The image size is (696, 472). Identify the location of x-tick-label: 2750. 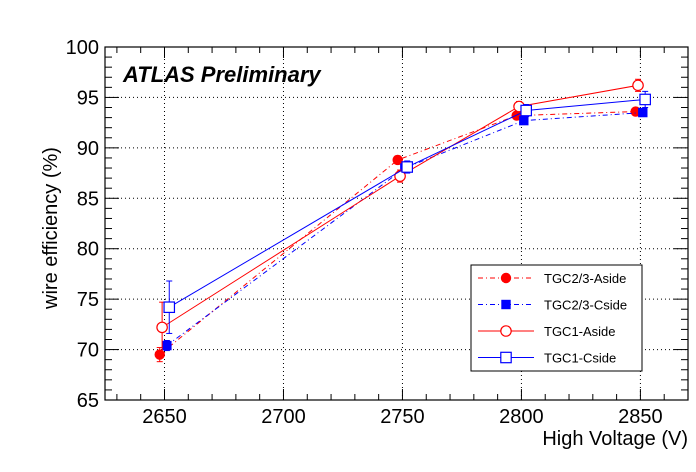
(402, 417).